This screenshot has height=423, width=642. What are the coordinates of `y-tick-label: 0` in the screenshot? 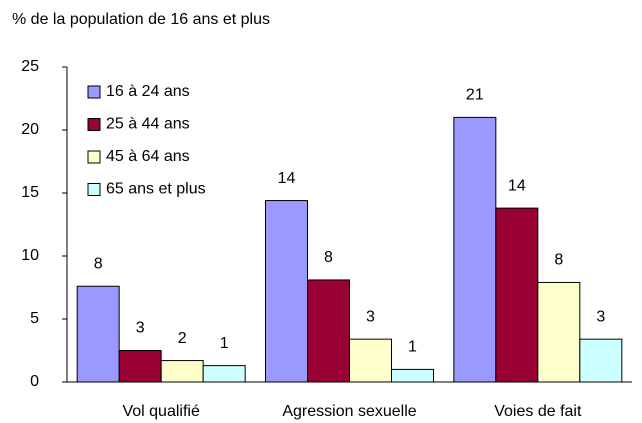 It's located at (34, 381).